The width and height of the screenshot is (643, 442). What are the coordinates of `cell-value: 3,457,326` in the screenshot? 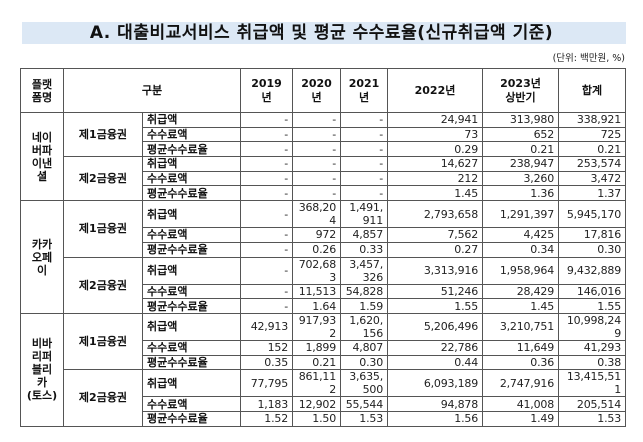 It's located at (364, 270).